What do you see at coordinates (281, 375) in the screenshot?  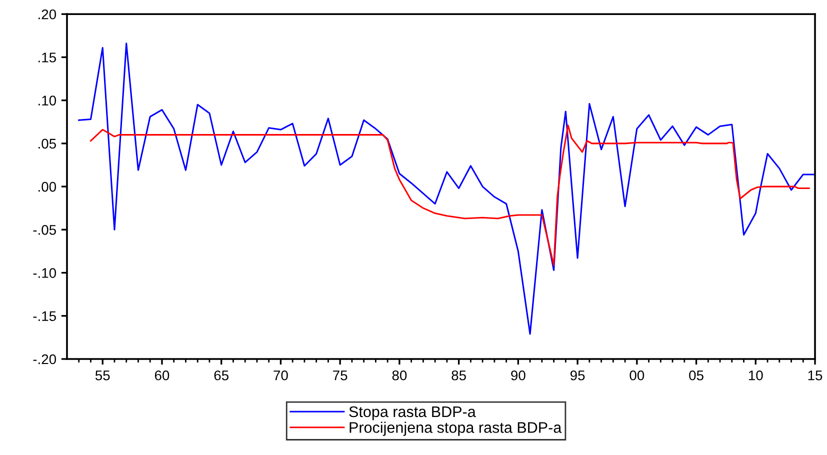 I see `x-tick-label: 70` at bounding box center [281, 375].